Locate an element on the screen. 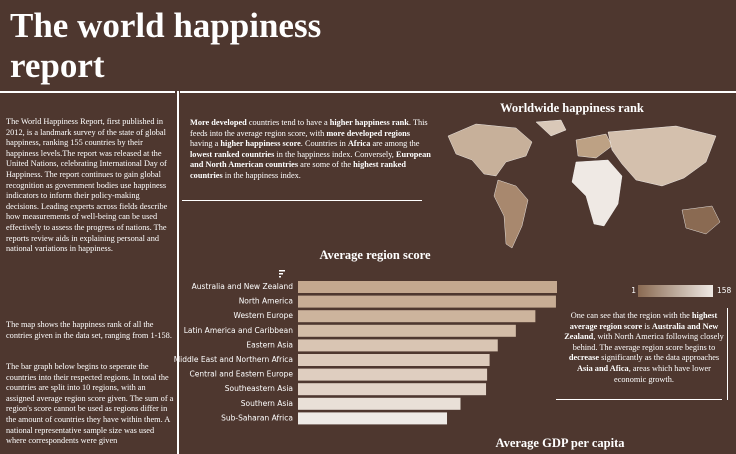  text-run: Asia and Afica is located at coordinates (603, 368).